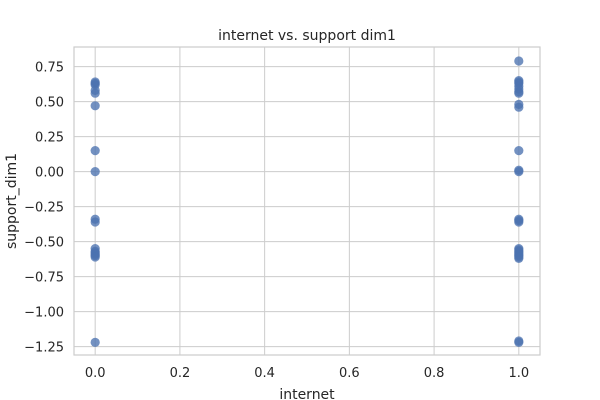 The height and width of the screenshot is (400, 600). What do you see at coordinates (44, 278) in the screenshot?
I see `y-tick-label: −0.75` at bounding box center [44, 278].